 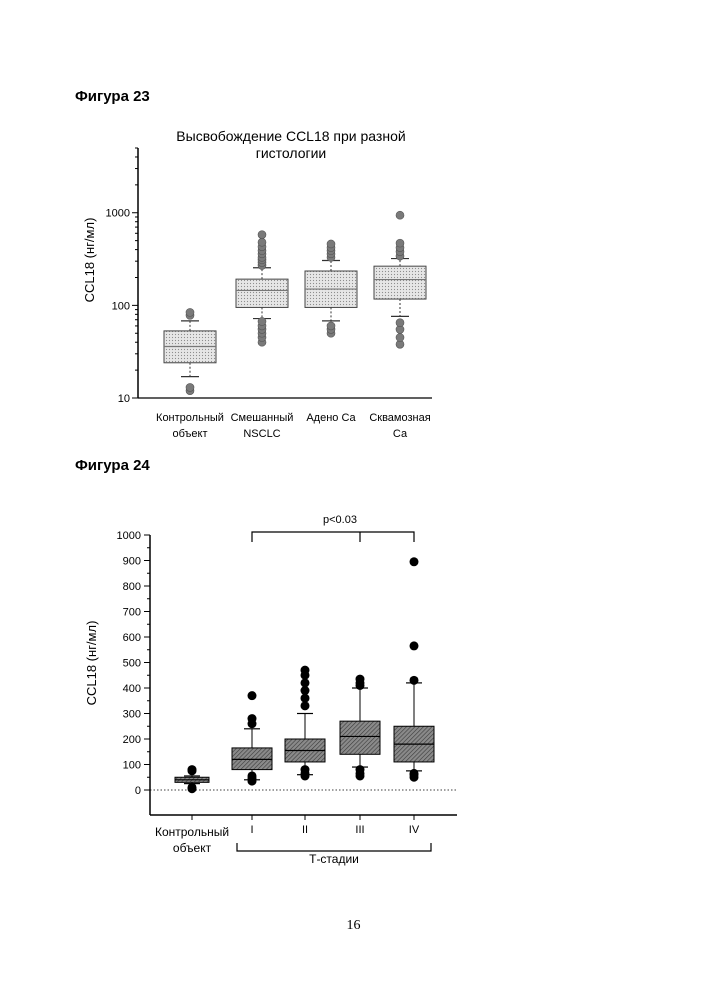 I want to click on y-tick-label: 700, so click(x=132, y=613).